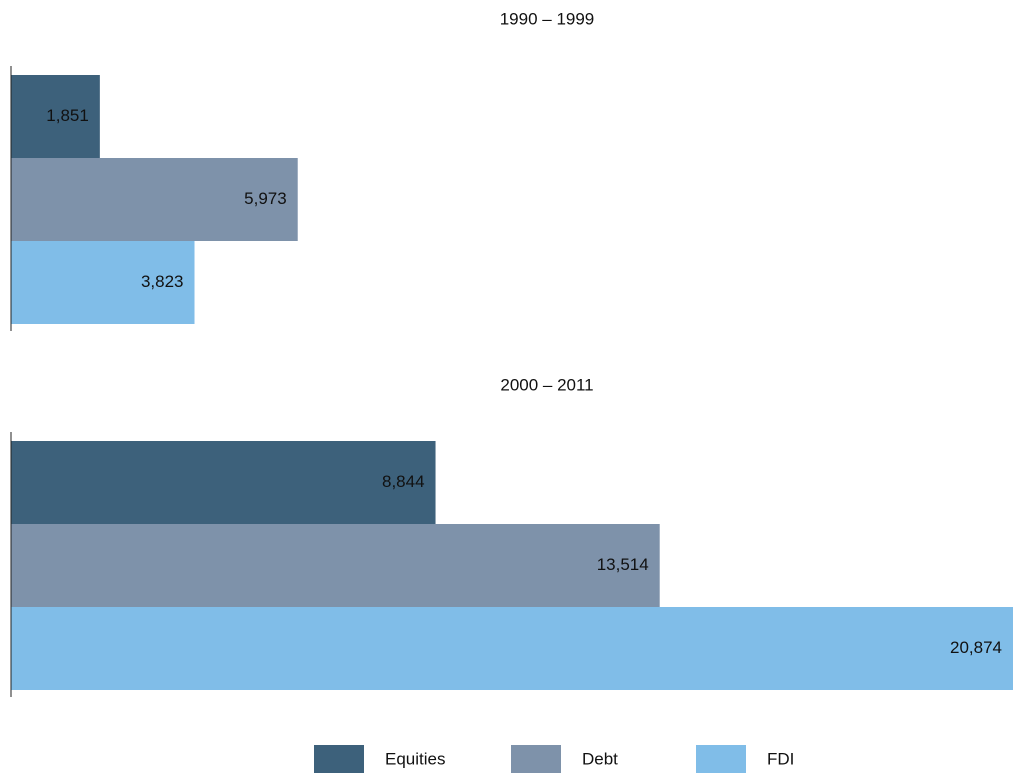 This screenshot has width=1013, height=773. I want to click on value-label: 13,514, so click(623, 564).